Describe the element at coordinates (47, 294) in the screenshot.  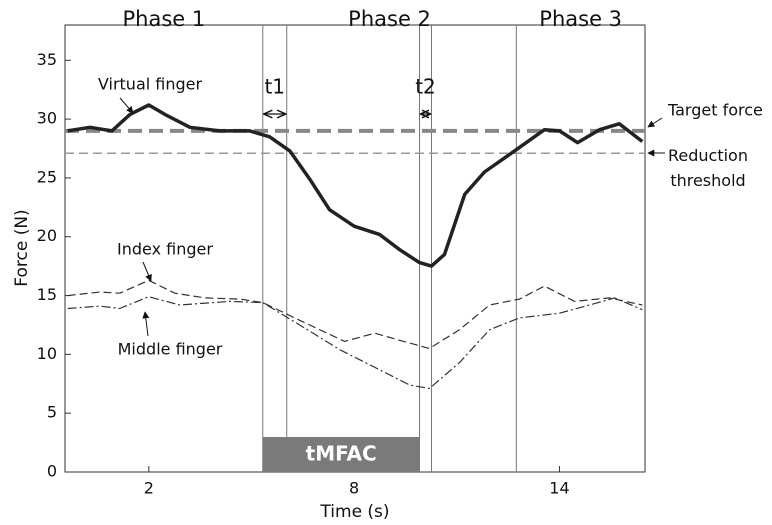
I see `y-tick-label: 15` at that location.